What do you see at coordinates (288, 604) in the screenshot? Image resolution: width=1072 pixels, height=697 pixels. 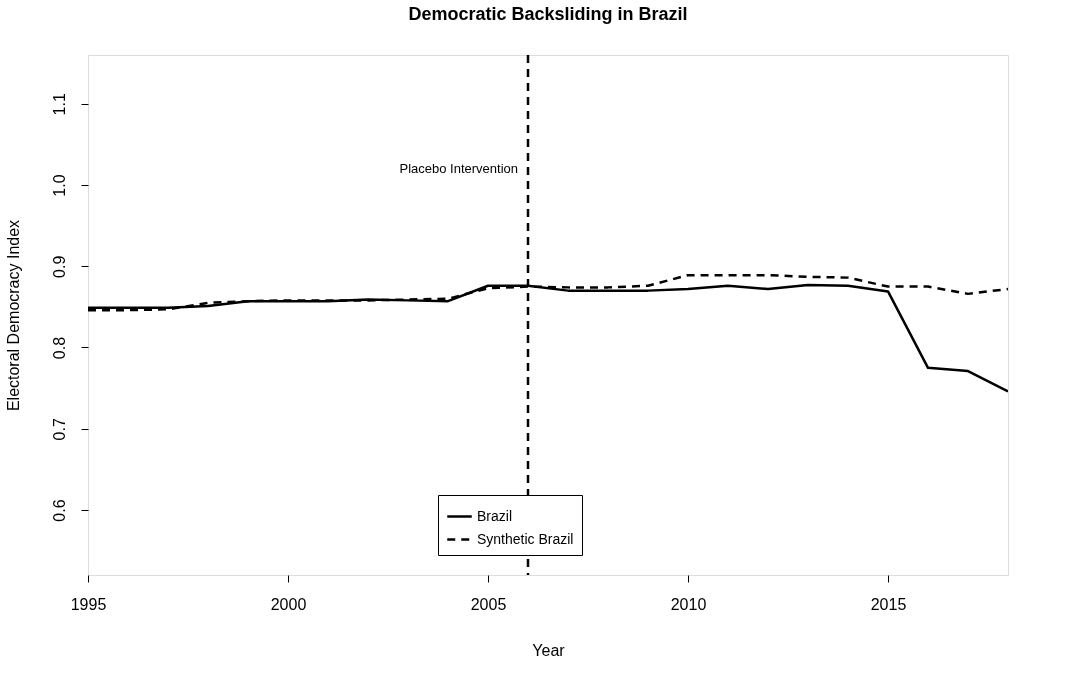 I see `x-tick-label: 2000` at bounding box center [288, 604].